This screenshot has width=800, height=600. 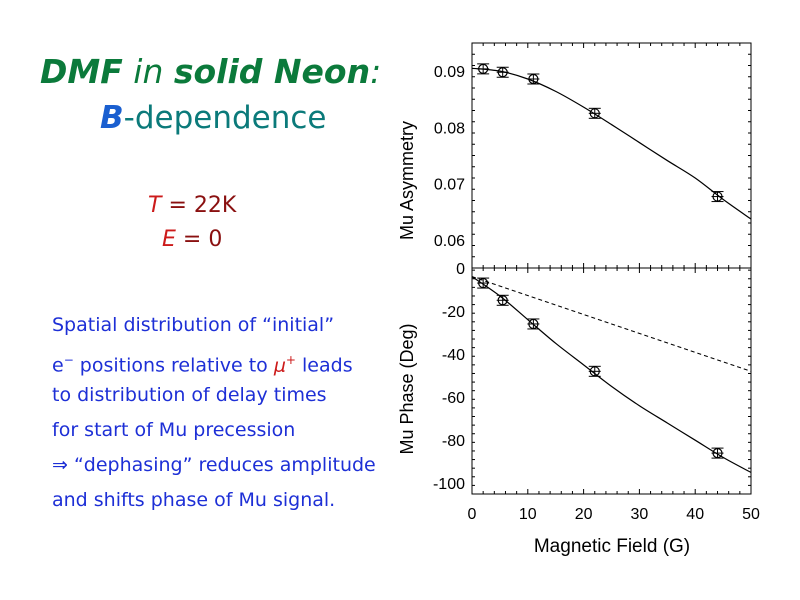 What do you see at coordinates (173, 365) in the screenshot?
I see `desc-positions: positions relative to` at bounding box center [173, 365].